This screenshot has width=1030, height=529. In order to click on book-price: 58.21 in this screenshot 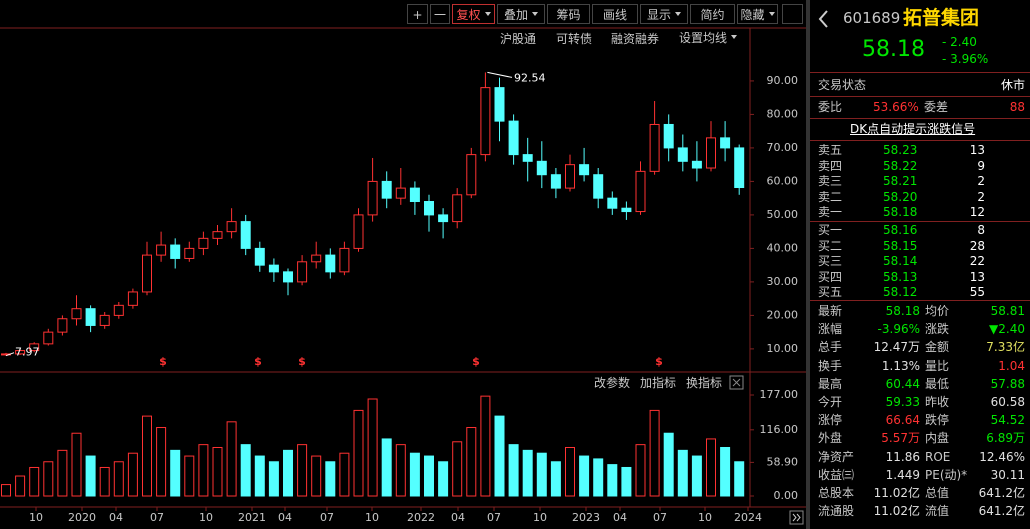, I will do `click(900, 181)`.